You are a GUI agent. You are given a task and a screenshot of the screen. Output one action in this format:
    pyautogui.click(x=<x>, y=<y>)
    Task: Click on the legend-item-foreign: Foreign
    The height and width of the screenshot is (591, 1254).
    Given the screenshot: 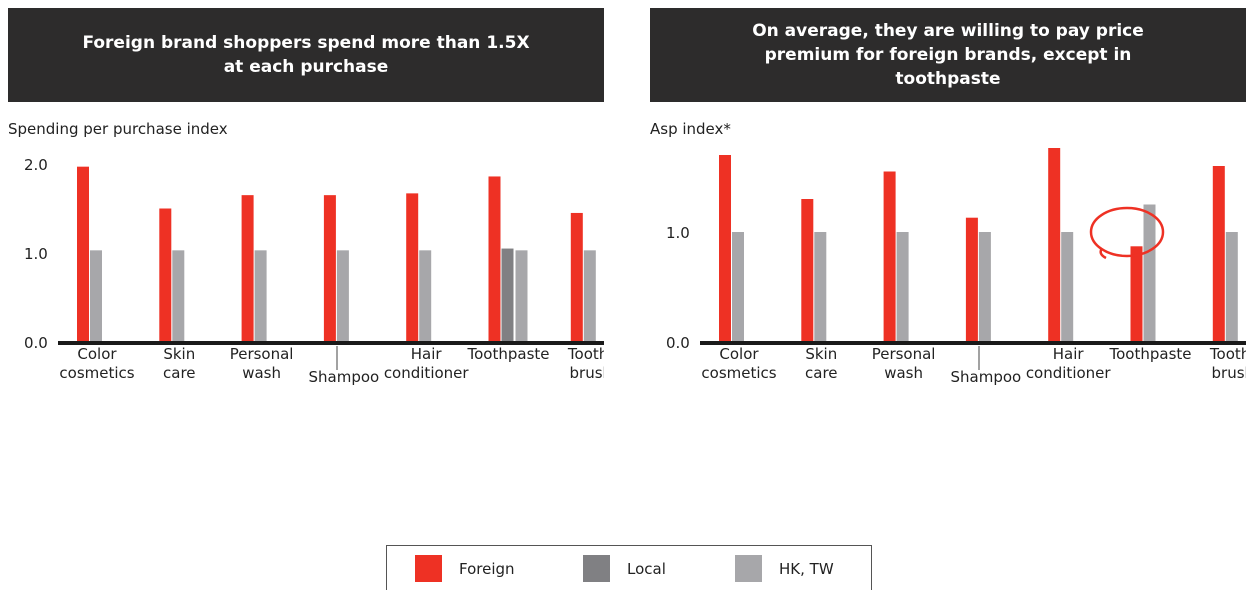 What is the action you would take?
    pyautogui.click(x=465, y=568)
    